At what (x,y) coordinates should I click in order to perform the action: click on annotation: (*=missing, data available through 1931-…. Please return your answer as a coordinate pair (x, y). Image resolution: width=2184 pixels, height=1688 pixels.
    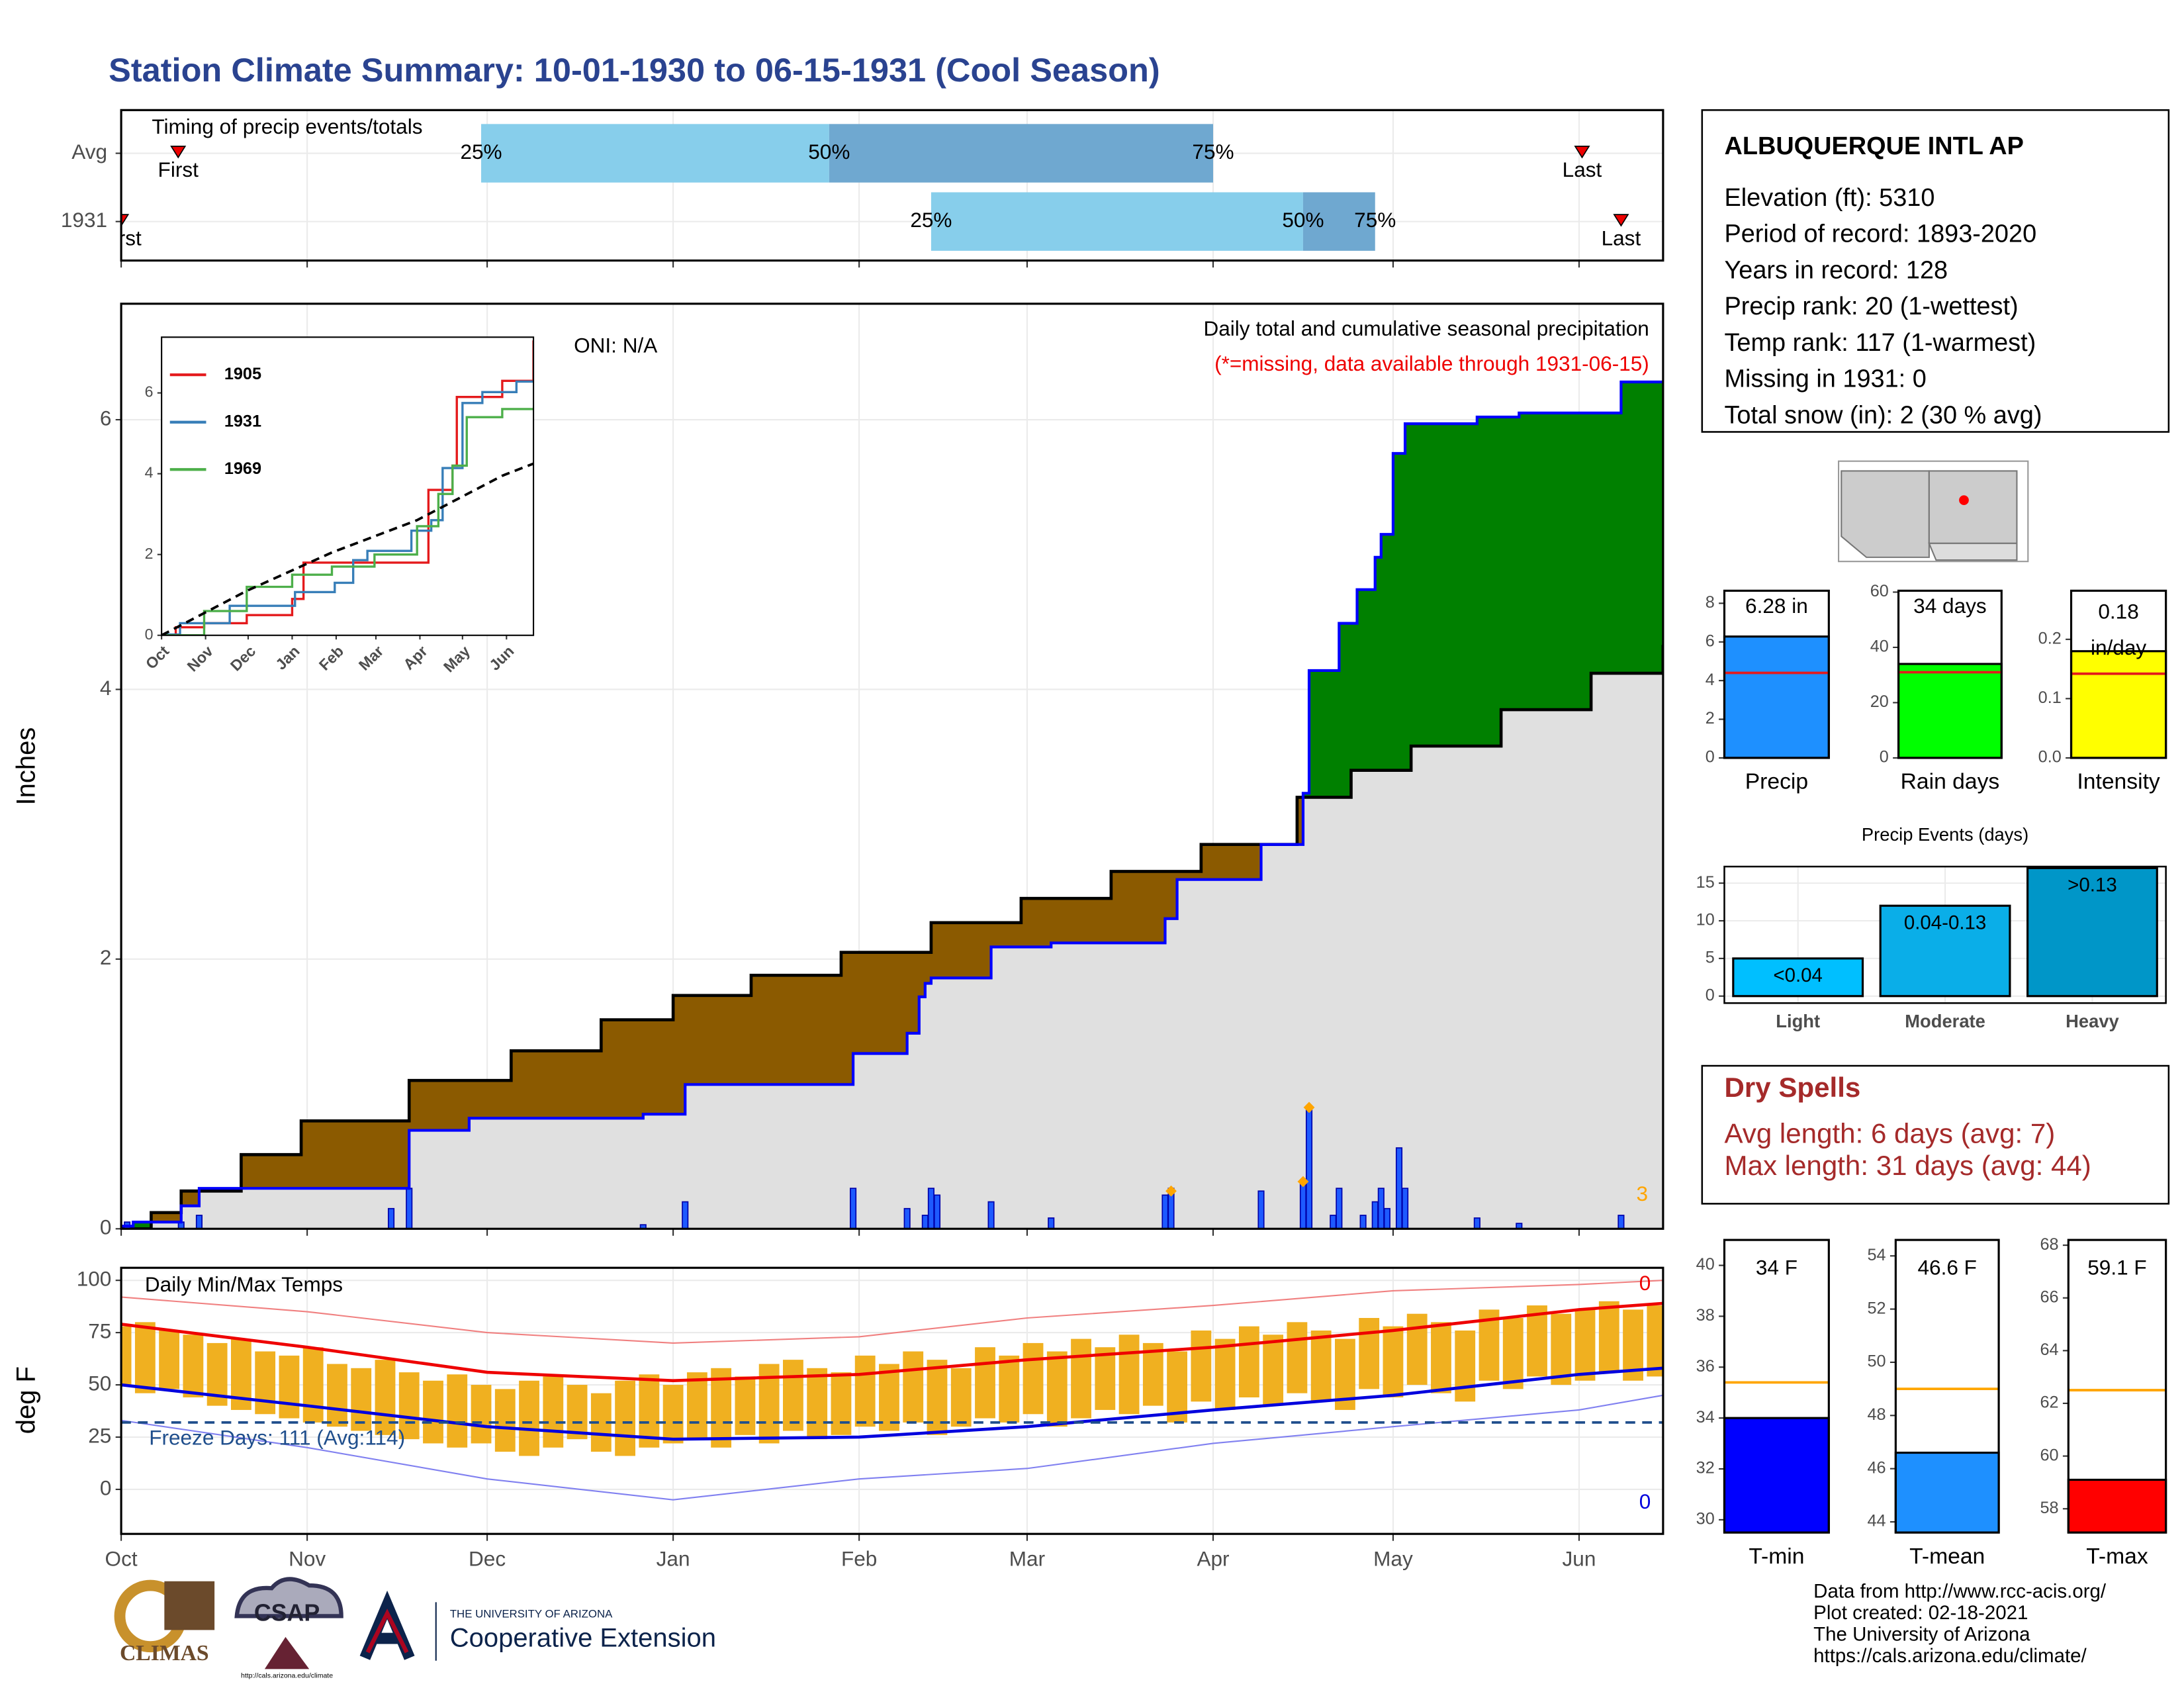
    Looking at the image, I should click on (1431, 363).